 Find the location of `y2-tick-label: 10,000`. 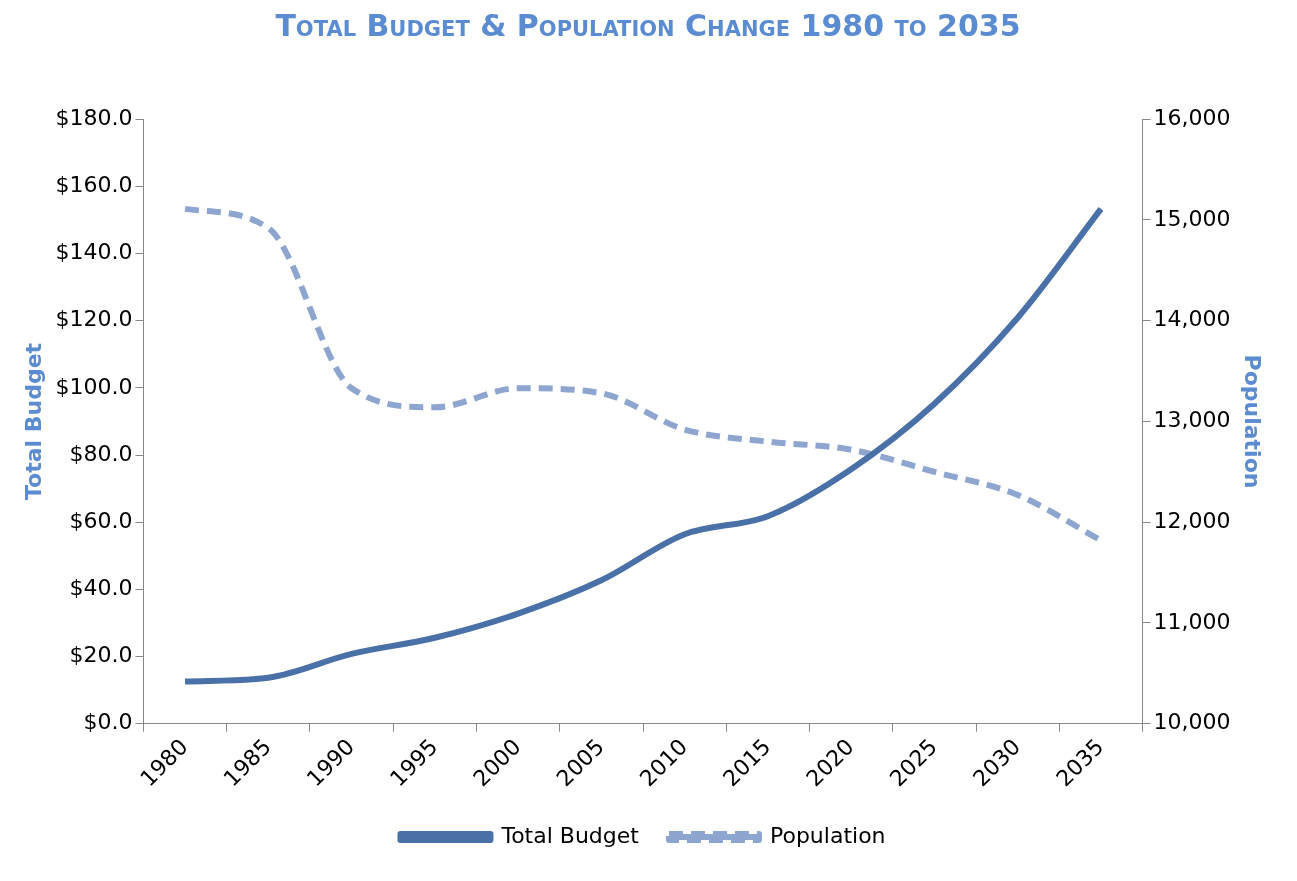

y2-tick-label: 10,000 is located at coordinates (1192, 722).